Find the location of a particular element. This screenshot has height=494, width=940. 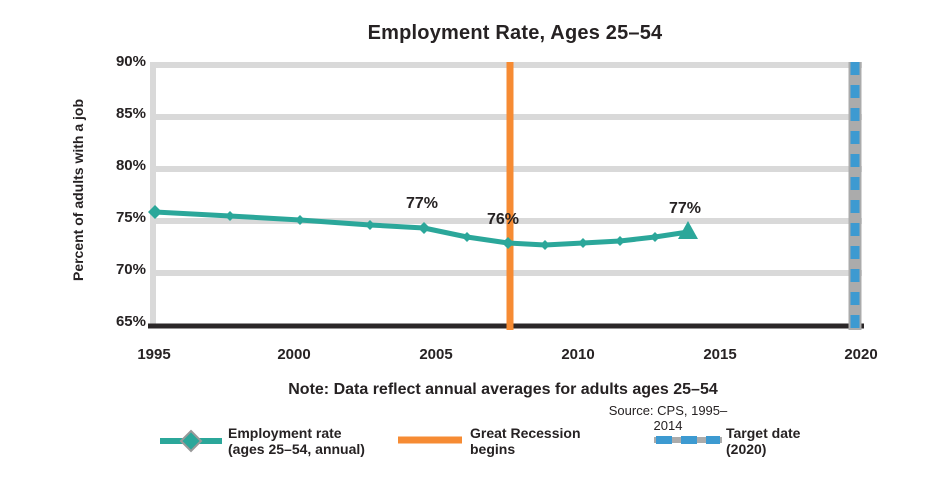

legend-label-target: Target date (2020) is located at coordinates (763, 441).